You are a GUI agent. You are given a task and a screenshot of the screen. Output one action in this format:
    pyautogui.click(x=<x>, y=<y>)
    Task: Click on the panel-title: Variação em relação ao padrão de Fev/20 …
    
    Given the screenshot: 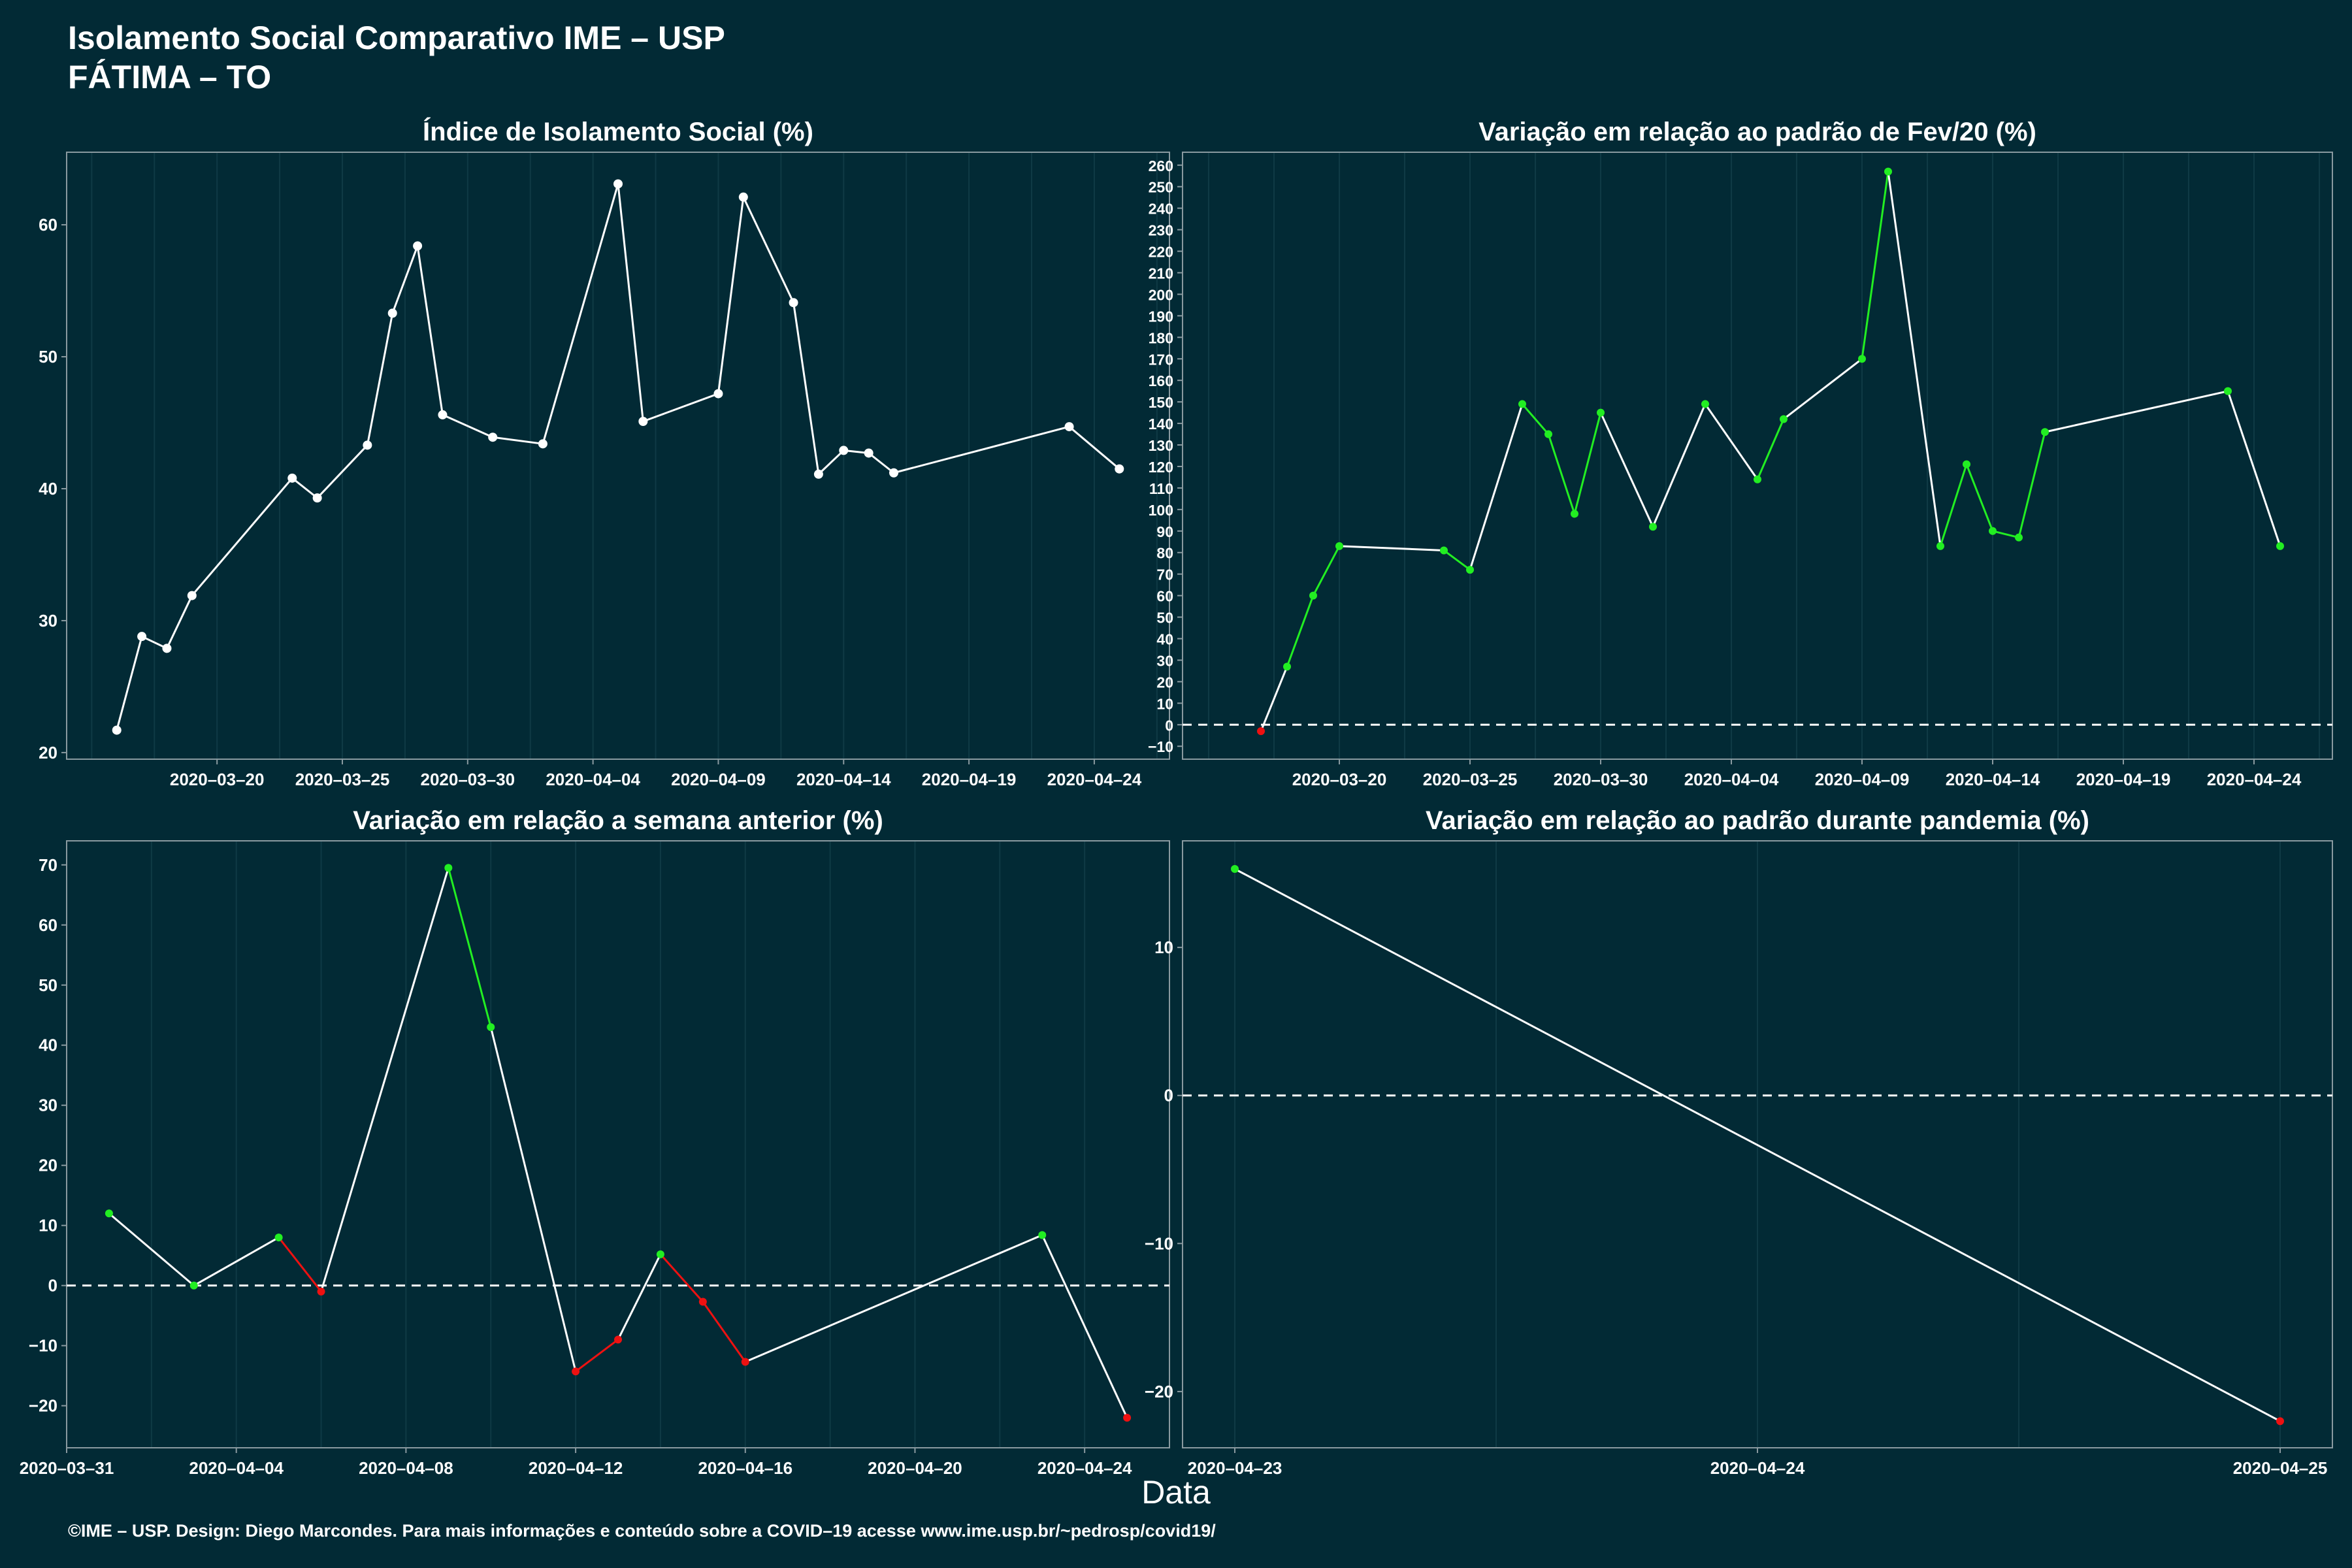 What is the action you would take?
    pyautogui.click(x=1757, y=132)
    